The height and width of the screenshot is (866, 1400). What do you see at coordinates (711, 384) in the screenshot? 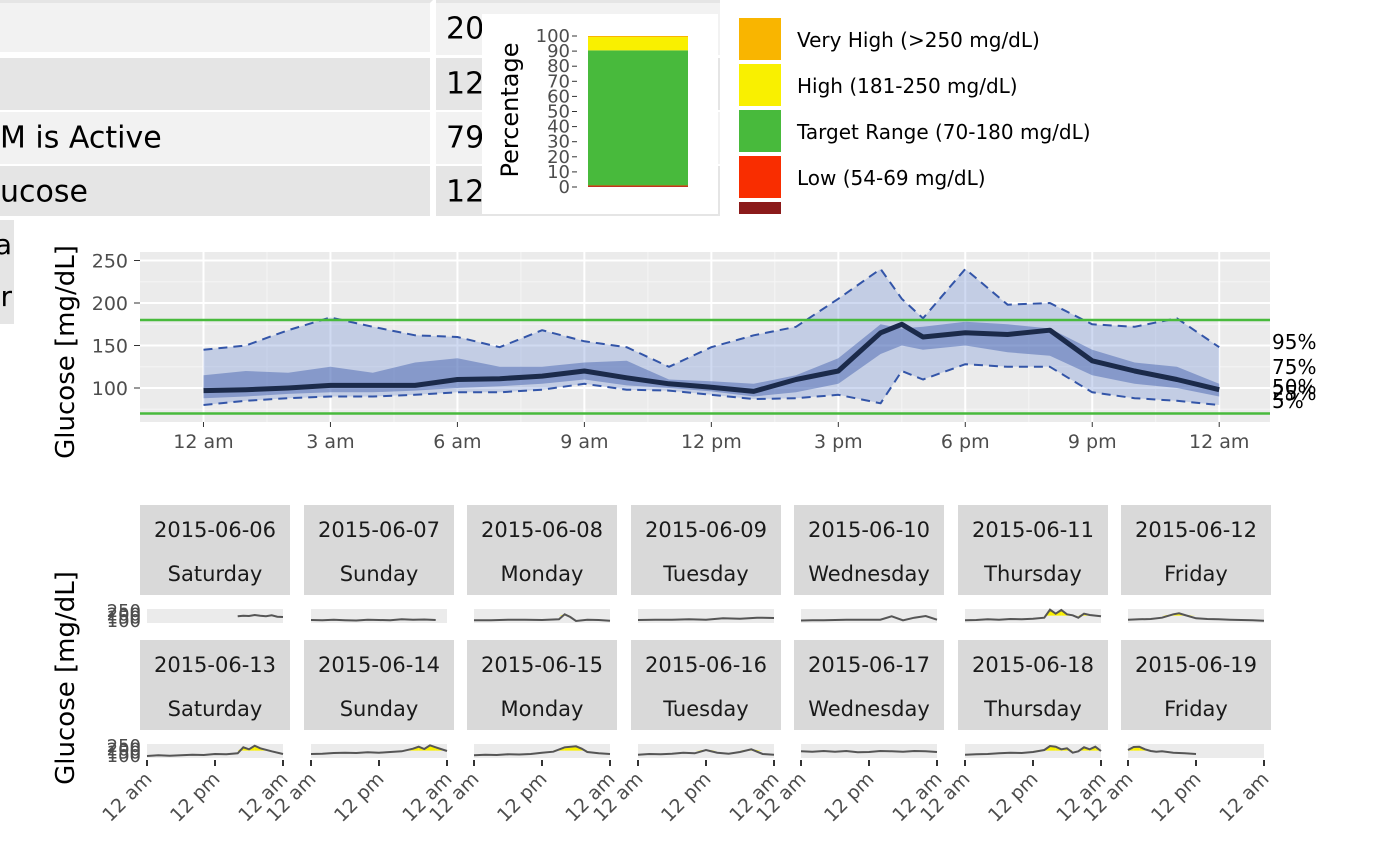
I see `agp-line-p5` at bounding box center [711, 384].